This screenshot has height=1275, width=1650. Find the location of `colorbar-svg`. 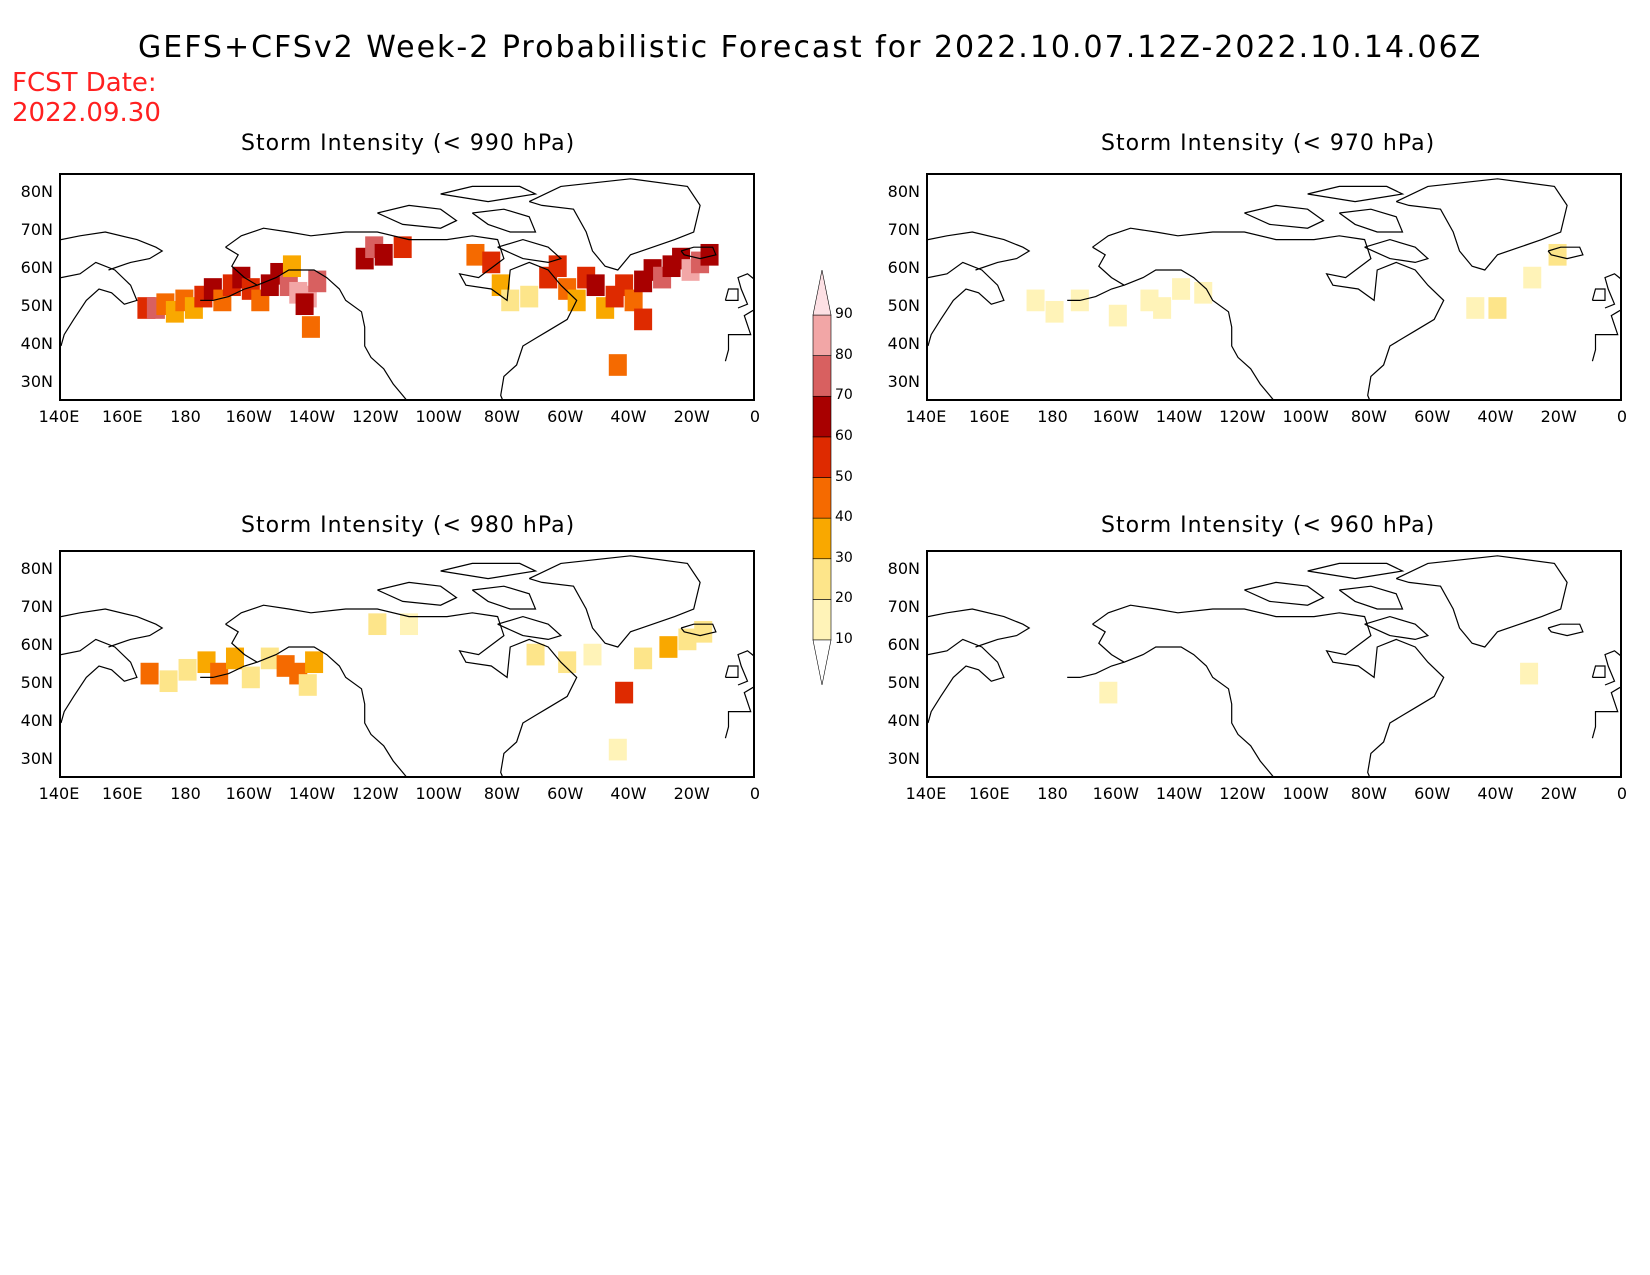

colorbar-svg is located at coordinates (822, 477).